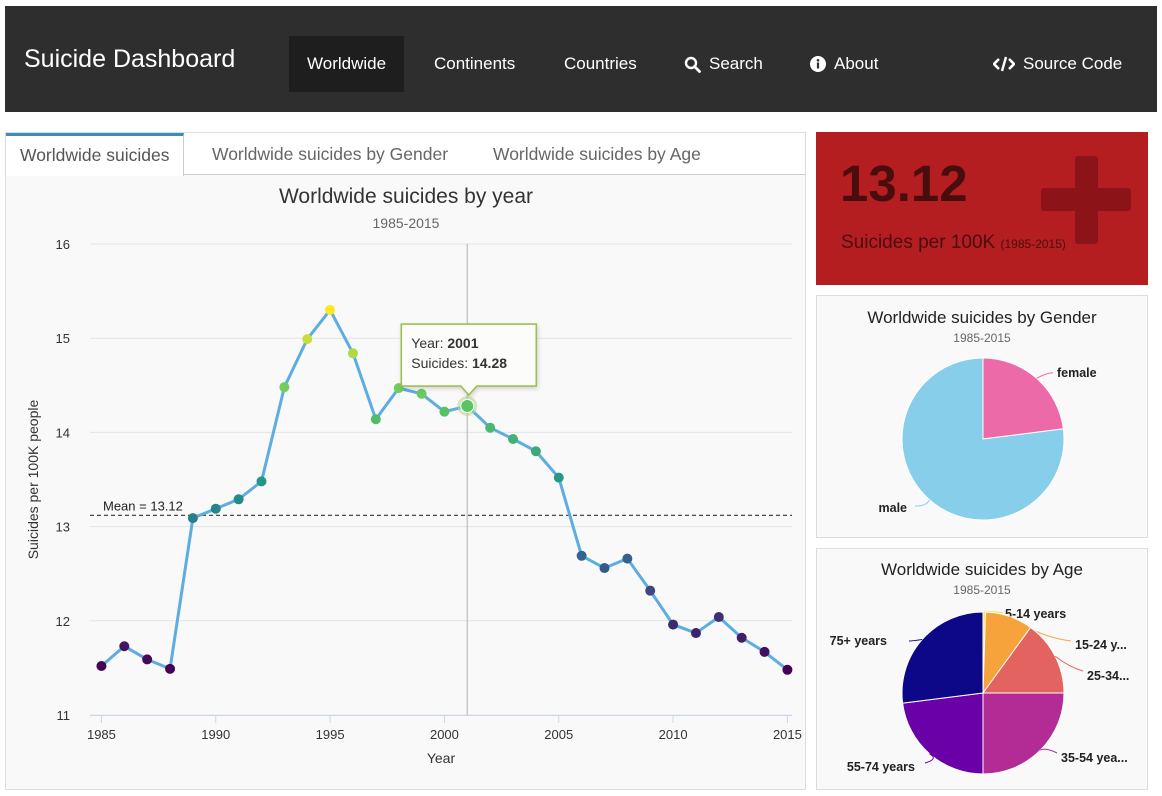 The height and width of the screenshot is (796, 1162). I want to click on nav-continents: Continents, so click(474, 64).